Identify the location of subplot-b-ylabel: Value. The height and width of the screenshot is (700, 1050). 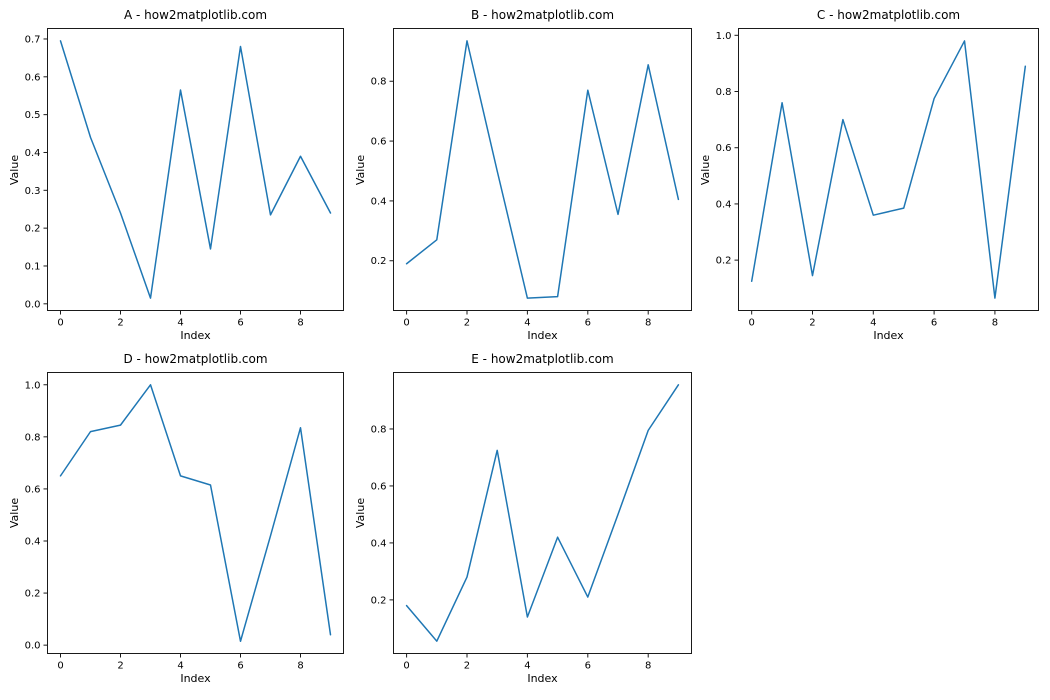
(360, 169).